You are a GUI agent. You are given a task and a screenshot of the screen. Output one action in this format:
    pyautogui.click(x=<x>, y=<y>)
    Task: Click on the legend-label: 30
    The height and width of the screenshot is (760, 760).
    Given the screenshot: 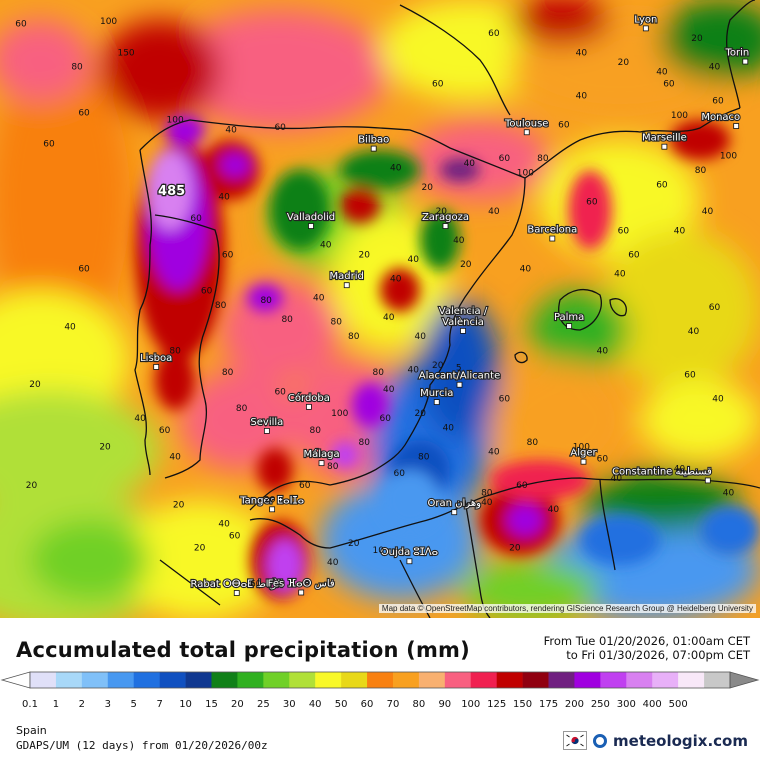 What is the action you would take?
    pyautogui.click(x=289, y=704)
    